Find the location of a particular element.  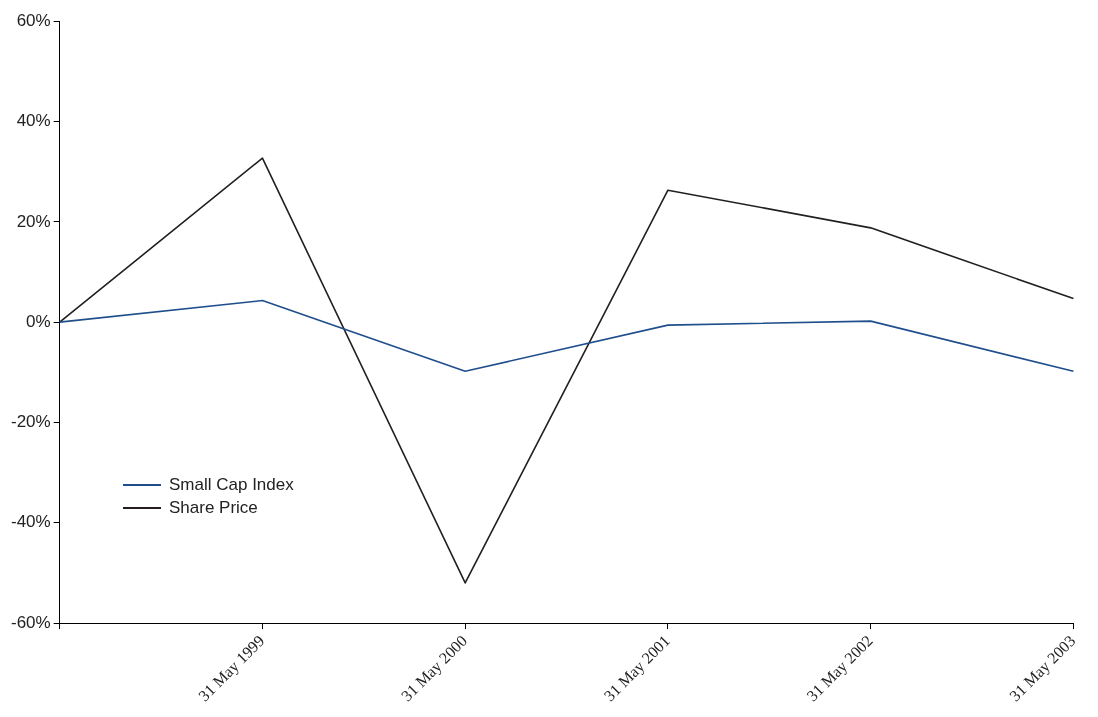

legend-label: Share Price is located at coordinates (213, 508).